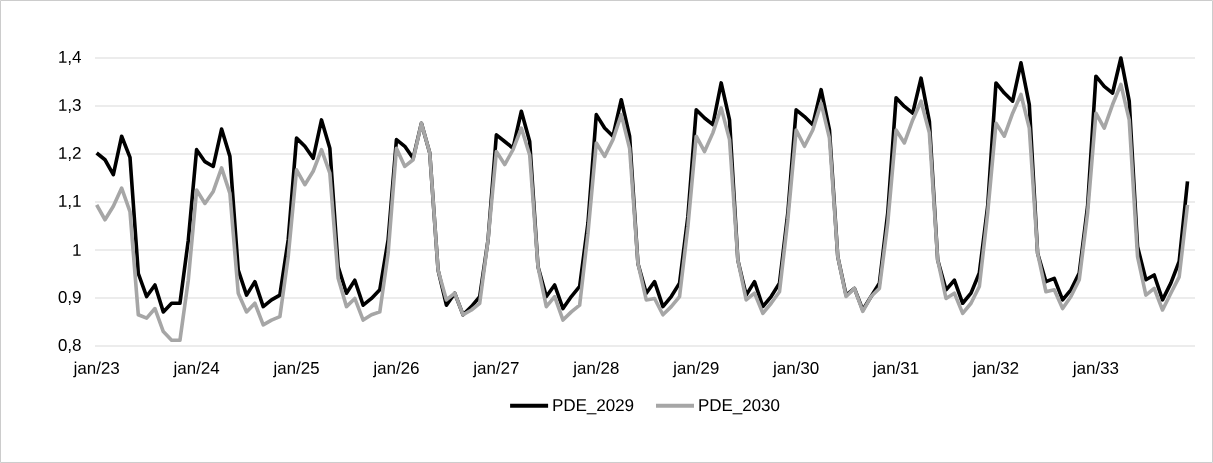 This screenshot has width=1213, height=463. Describe the element at coordinates (70, 202) in the screenshot. I see `y-tick-label: 1,1` at that location.